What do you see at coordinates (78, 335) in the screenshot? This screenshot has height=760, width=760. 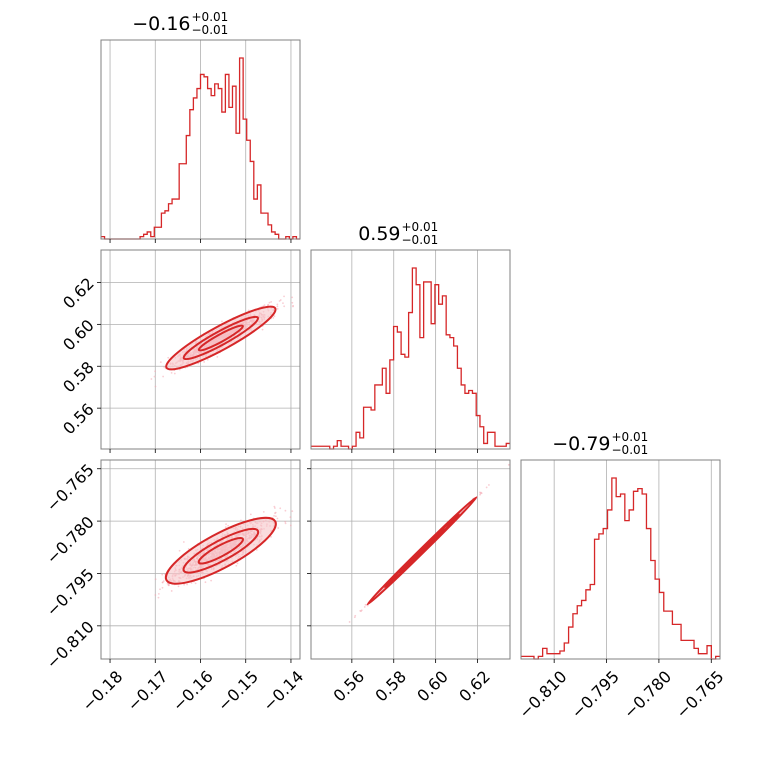 I see `y-tick-label: 0.60` at bounding box center [78, 335].